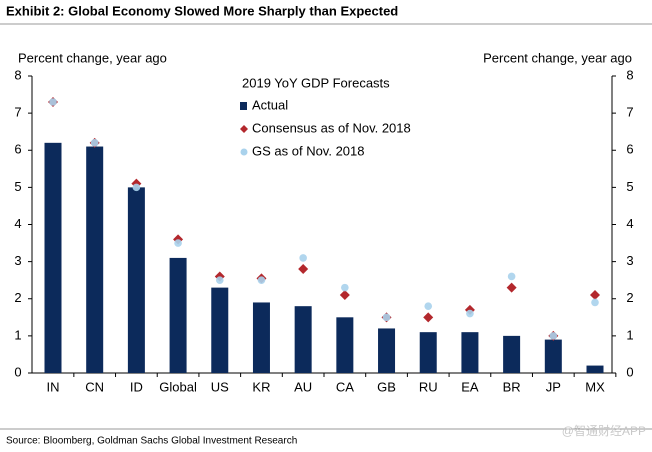 Image resolution: width=652 pixels, height=452 pixels. I want to click on y-tick-label: 6, so click(17, 149).